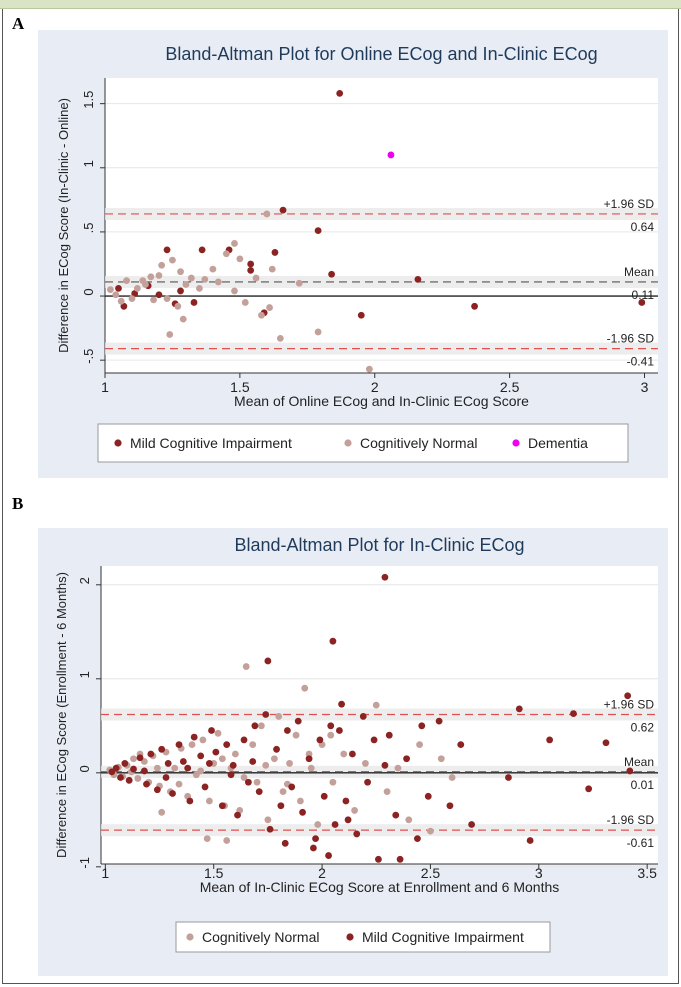 This screenshot has width=681, height=987. I want to click on legend-marker, so click(348, 443).